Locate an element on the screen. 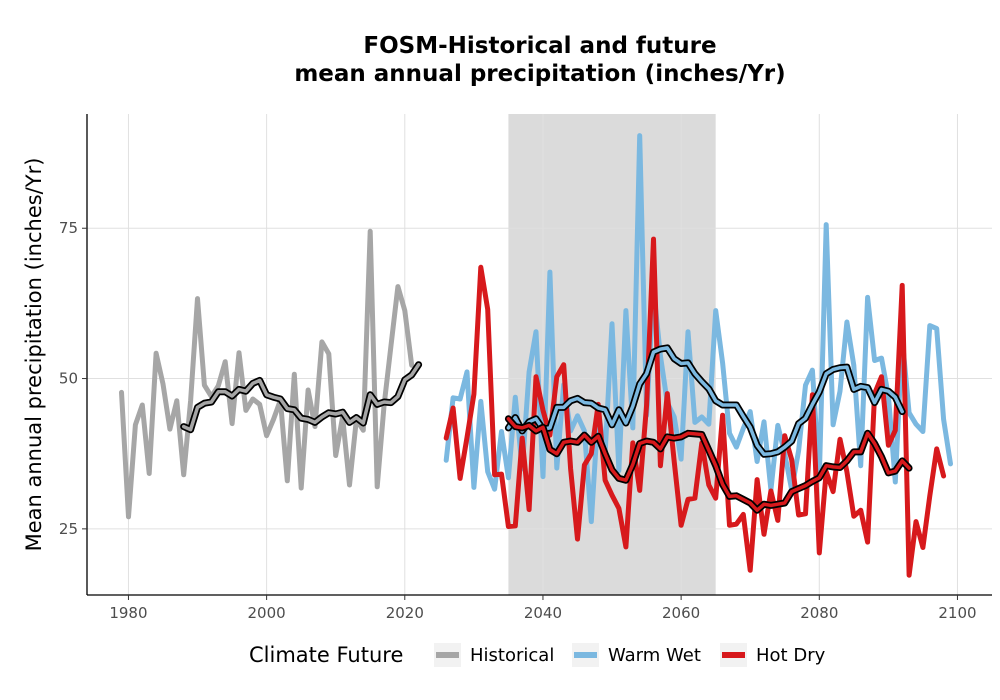 The image size is (1000, 700). x-tick-label: 2100 is located at coordinates (957, 613).